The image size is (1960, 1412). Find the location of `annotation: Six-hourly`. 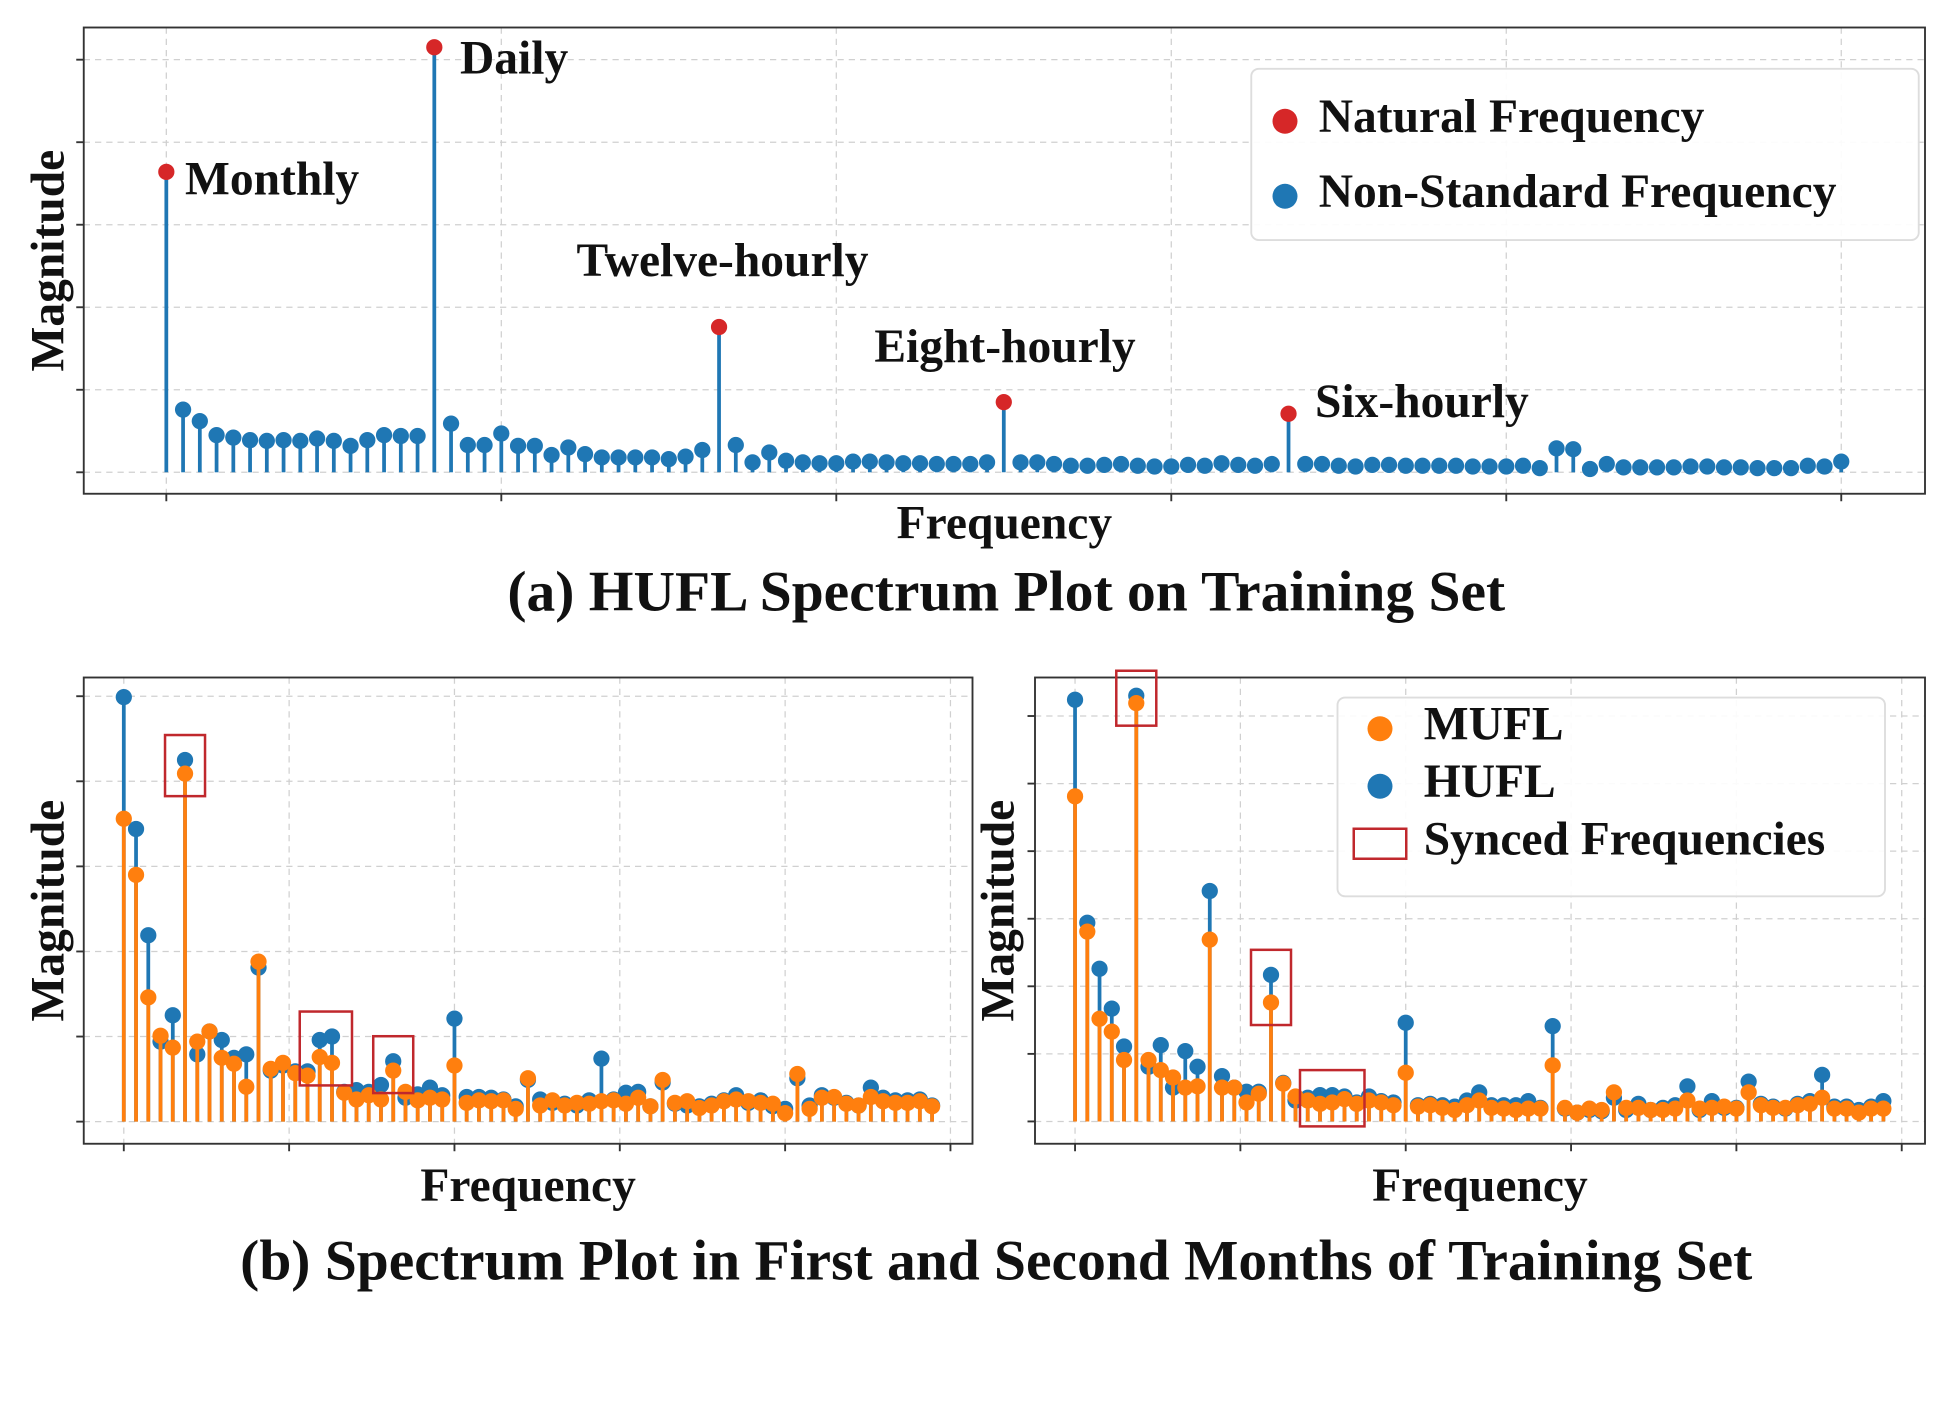

annotation: Six-hourly is located at coordinates (1422, 402).